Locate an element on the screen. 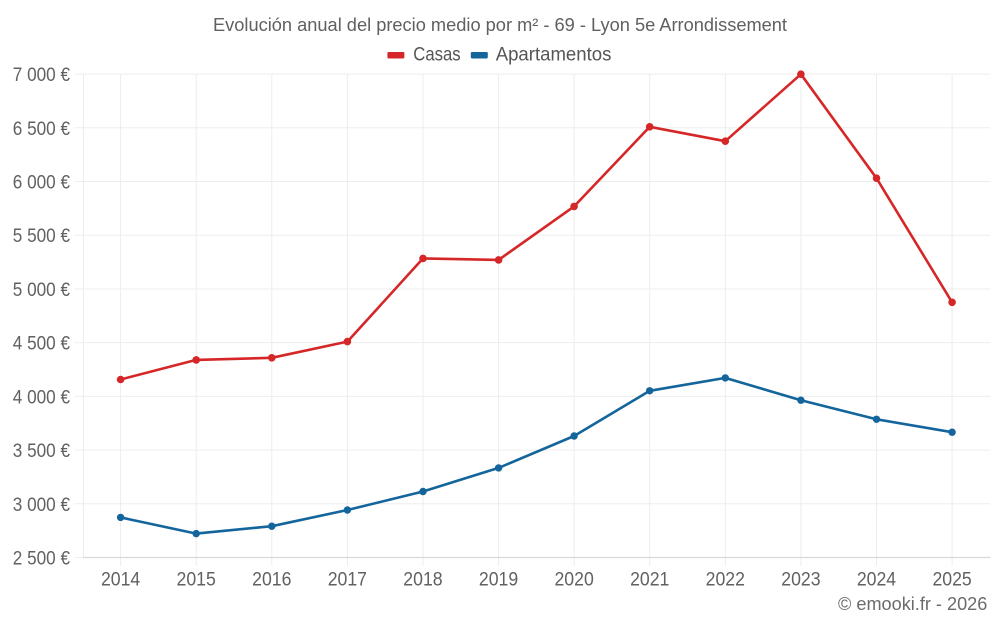 Image resolution: width=1000 pixels, height=625 pixels. svg-text: 2023 is located at coordinates (800, 580).